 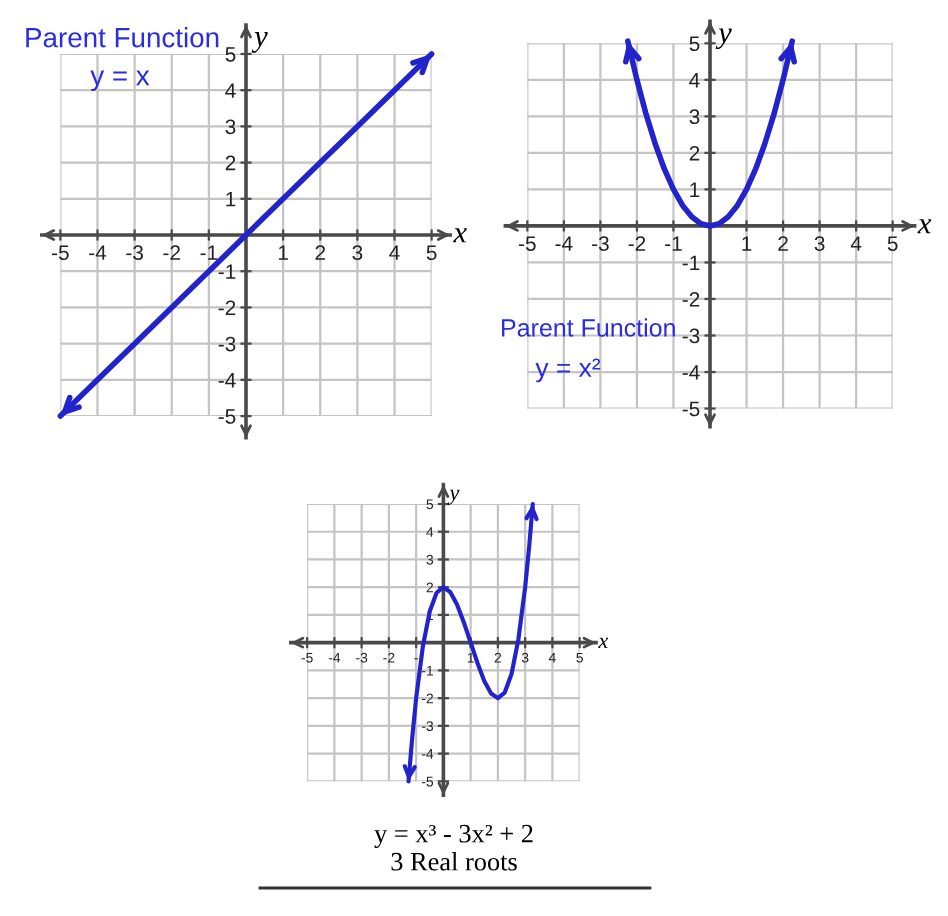 What do you see at coordinates (568, 370) in the screenshot?
I see `text: y = x²` at bounding box center [568, 370].